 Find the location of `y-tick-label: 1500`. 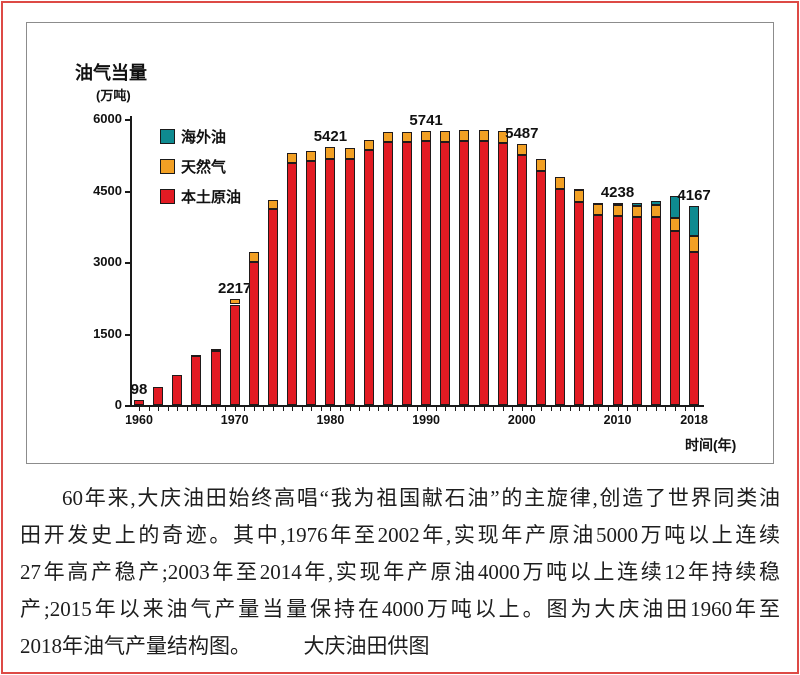

y-tick-label: 1500 is located at coordinates (107, 333).